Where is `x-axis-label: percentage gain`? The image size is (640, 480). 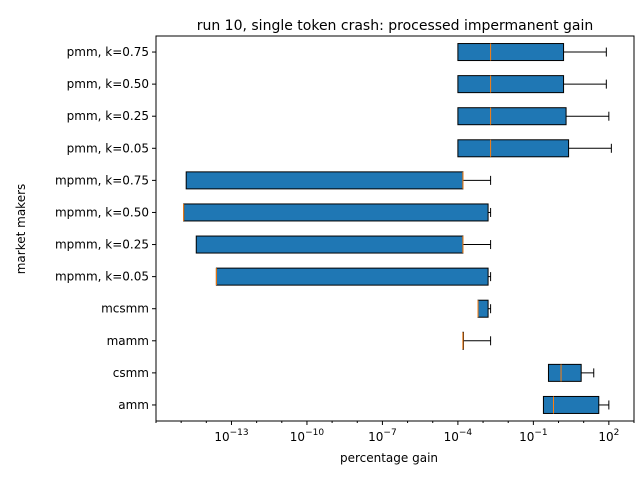
x-axis-label: percentage gain is located at coordinates (389, 458).